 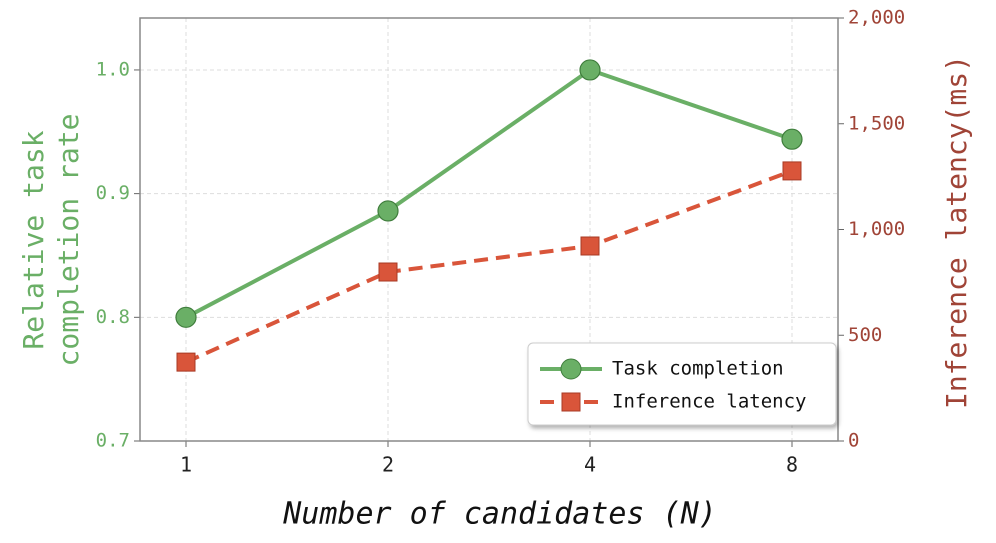 What do you see at coordinates (709, 402) in the screenshot?
I see `legend-label: Inference latency` at bounding box center [709, 402].